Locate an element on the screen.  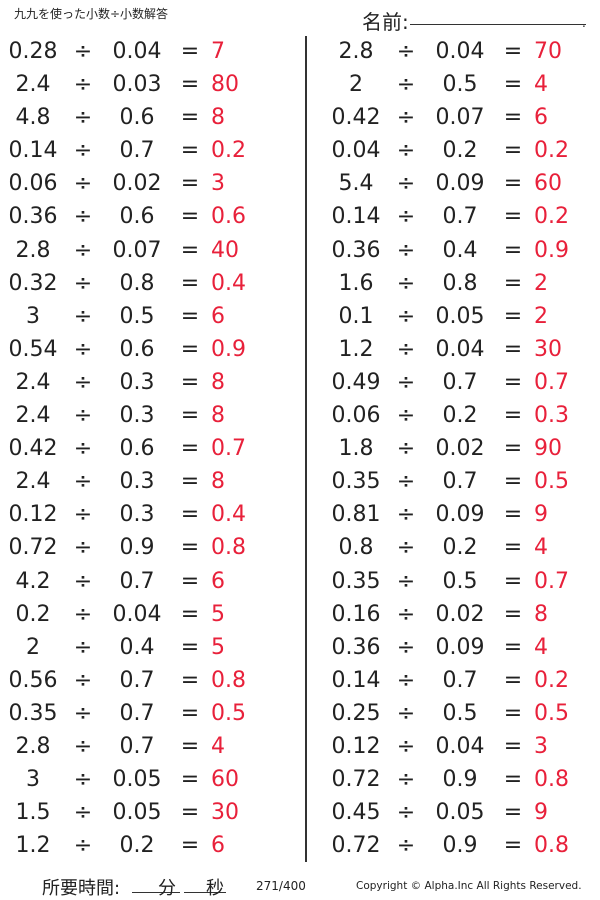
problem-row: 0.36 ÷ 0.6 = 0.6 is located at coordinates (150, 217).